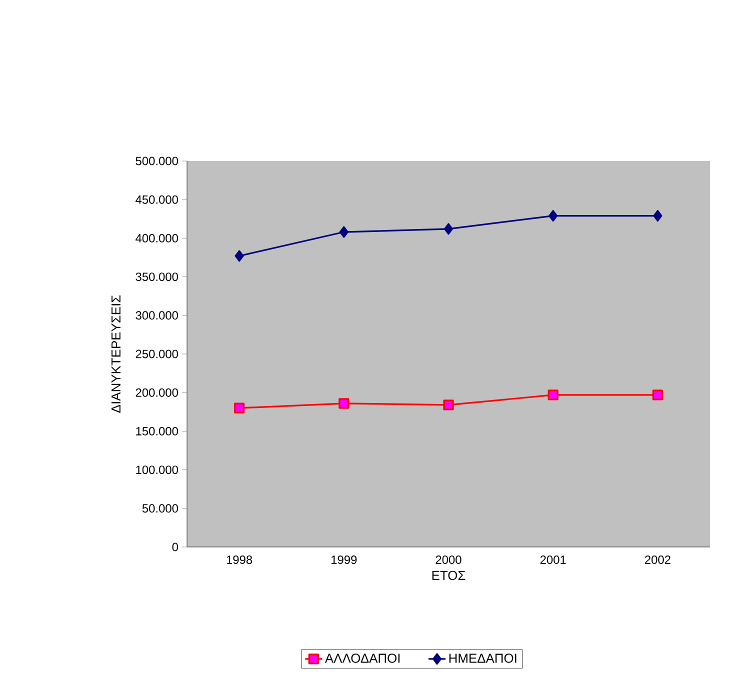 The image size is (744, 675). What do you see at coordinates (157, 238) in the screenshot?
I see `y-tick-label: 400.000` at bounding box center [157, 238].